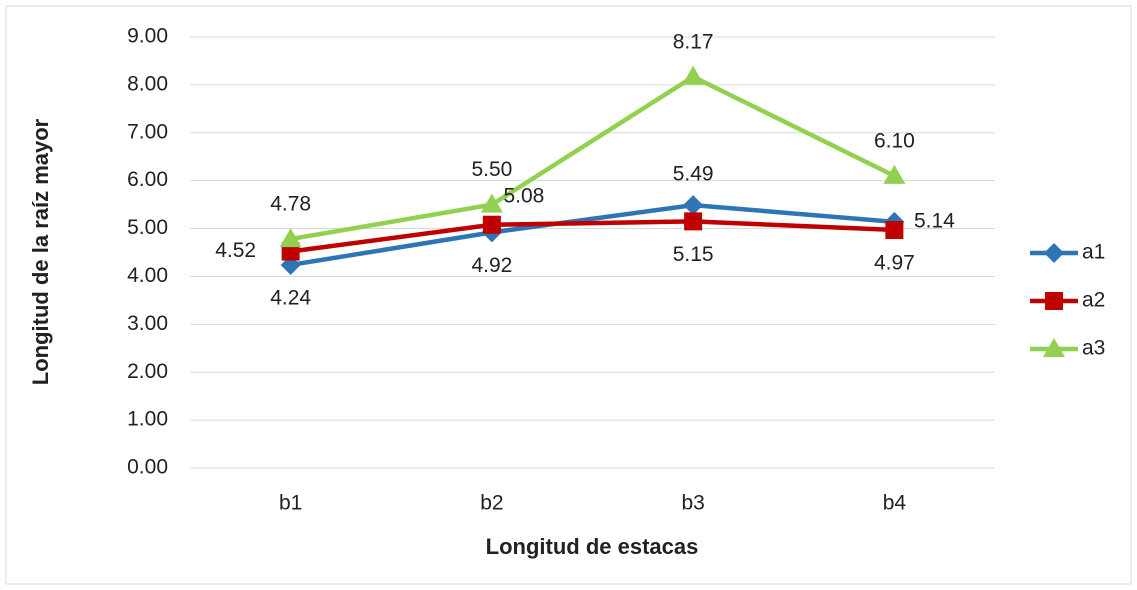 This screenshot has width=1137, height=590. Describe the element at coordinates (40, 251) in the screenshot. I see `y-axis-title: Longitud de la raíz mayor` at that location.